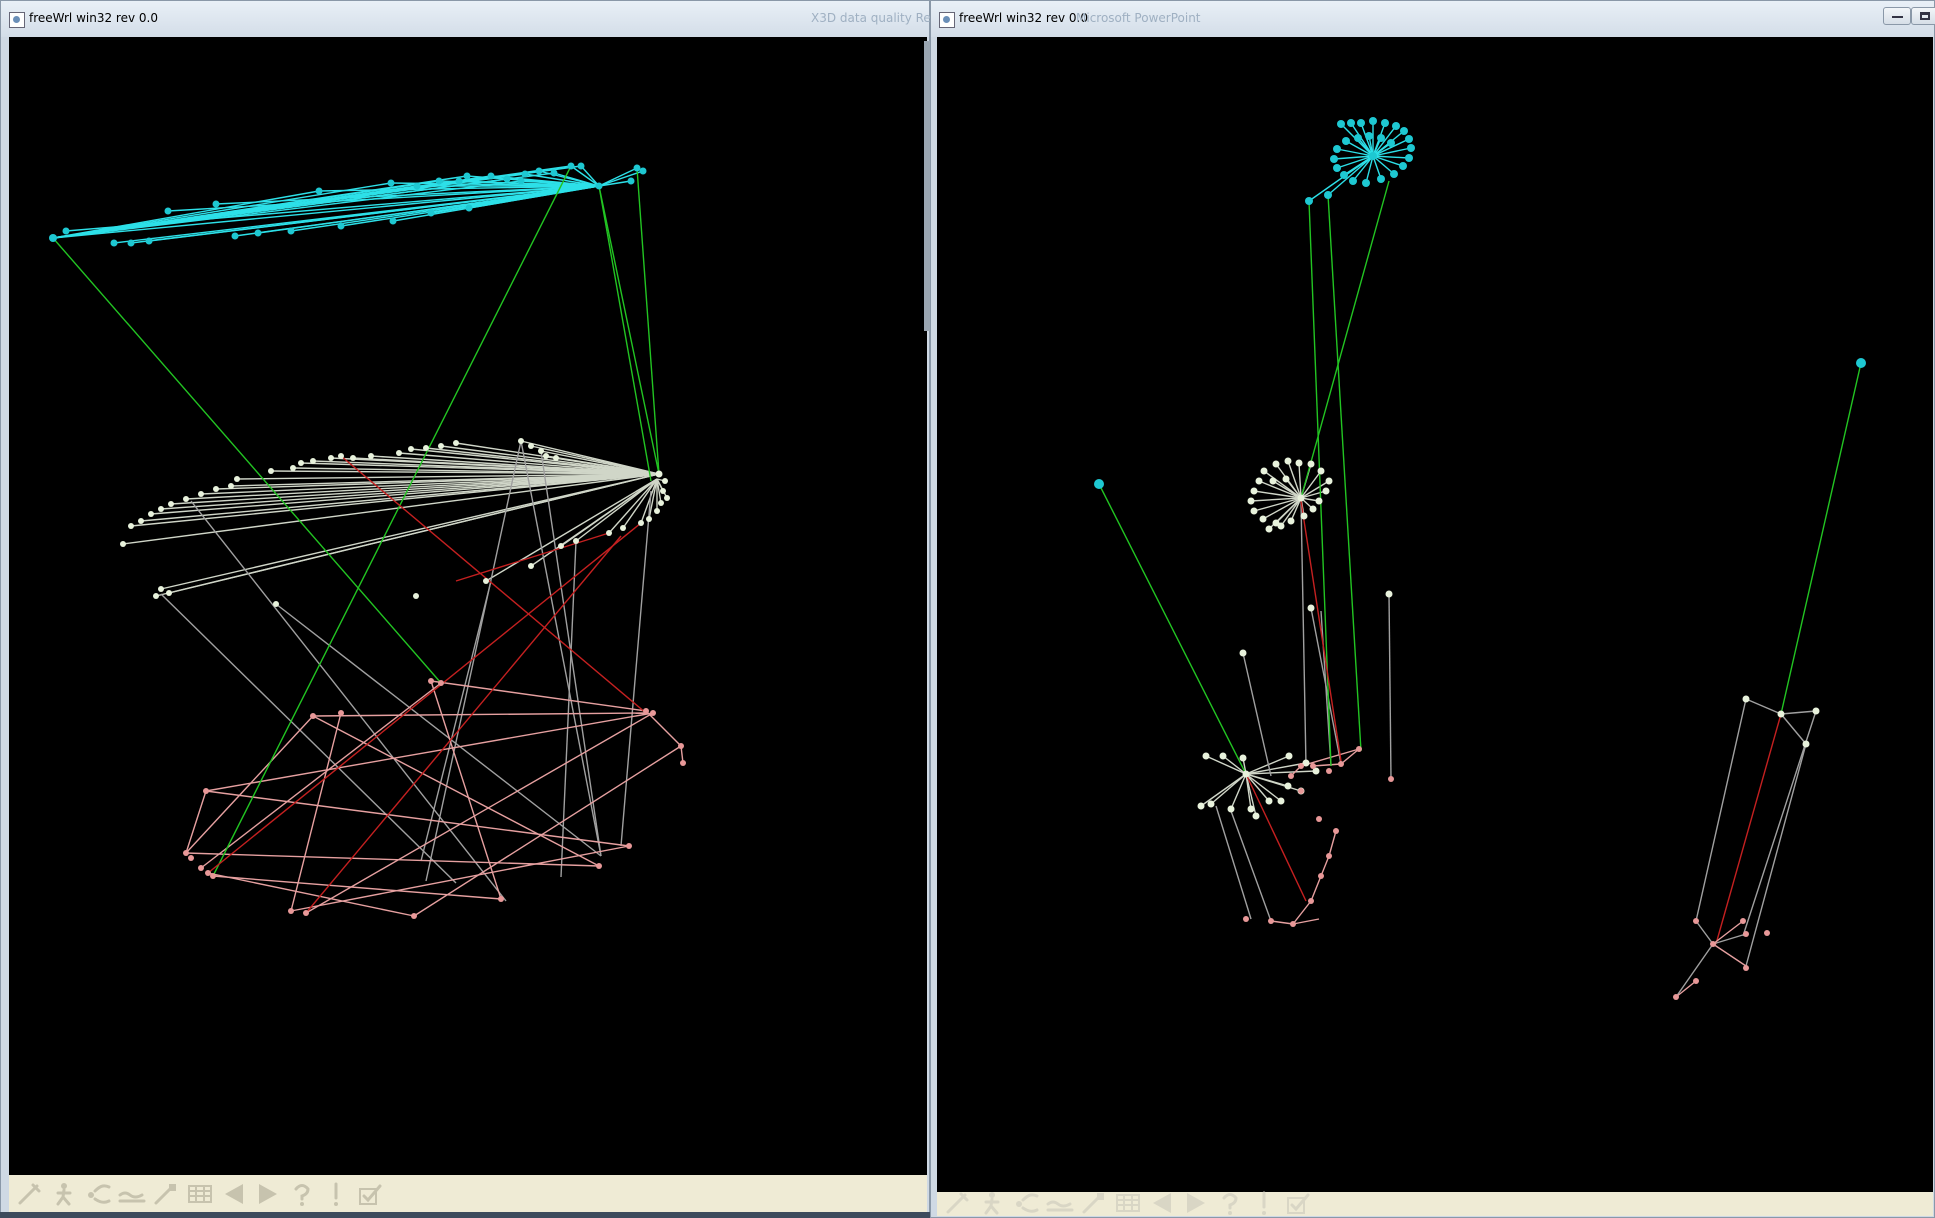 This screenshot has width=1935, height=1218. What do you see at coordinates (1897, 16) in the screenshot?
I see `minimize-button` at bounding box center [1897, 16].